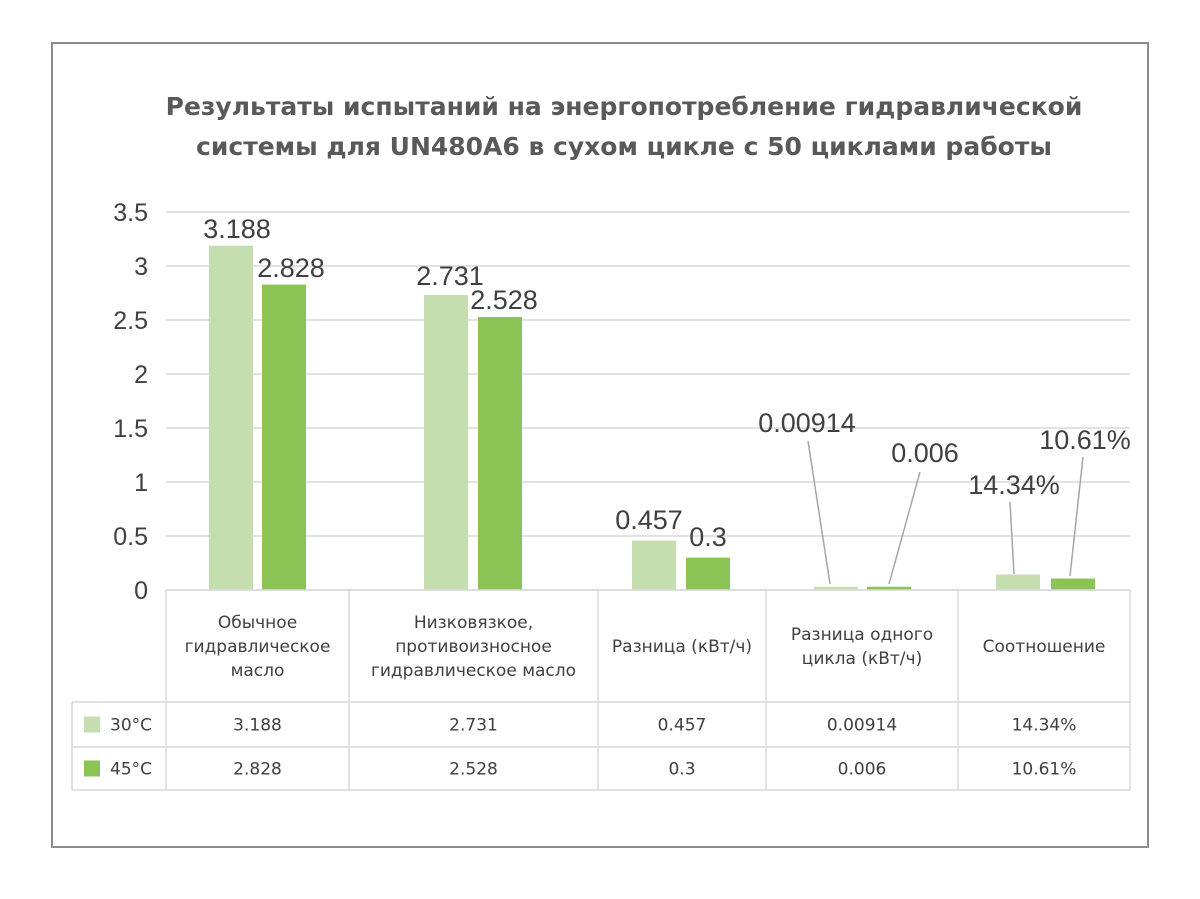 Image resolution: width=1200 pixels, height=899 pixels. I want to click on data-label: 14.34%, so click(1014, 485).